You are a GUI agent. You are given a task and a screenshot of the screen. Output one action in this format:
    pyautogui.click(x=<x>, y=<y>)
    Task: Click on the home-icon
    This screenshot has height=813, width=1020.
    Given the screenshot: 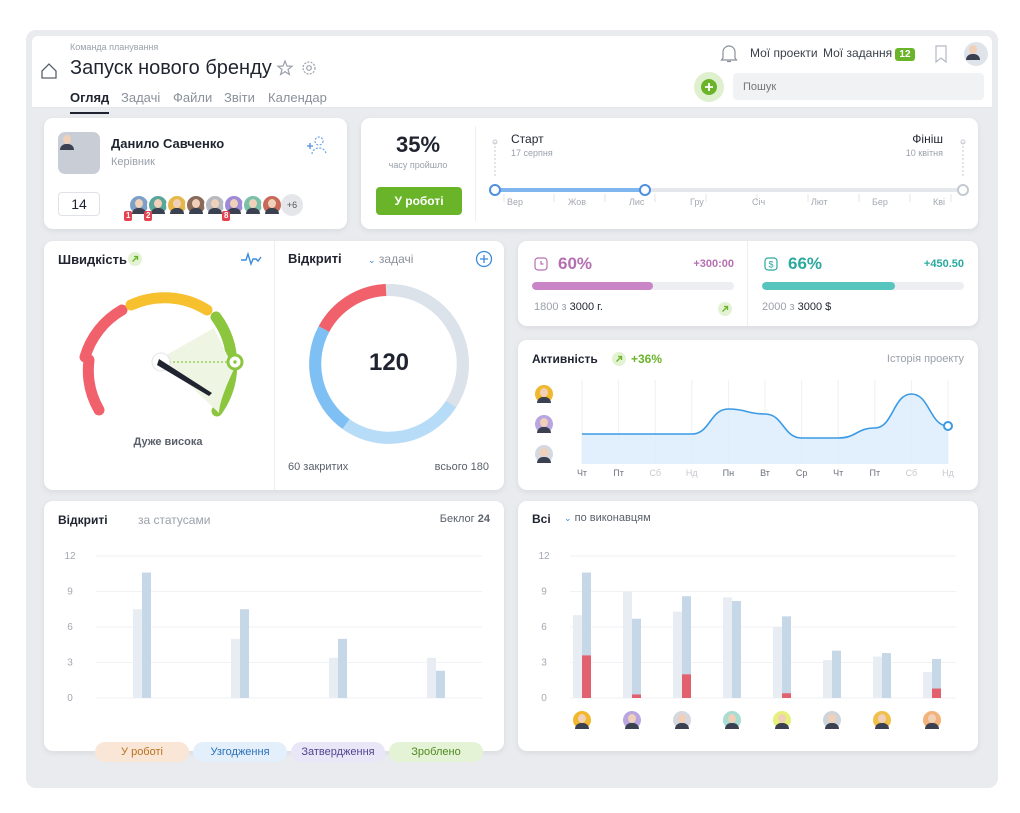 What is the action you would take?
    pyautogui.click(x=49, y=71)
    